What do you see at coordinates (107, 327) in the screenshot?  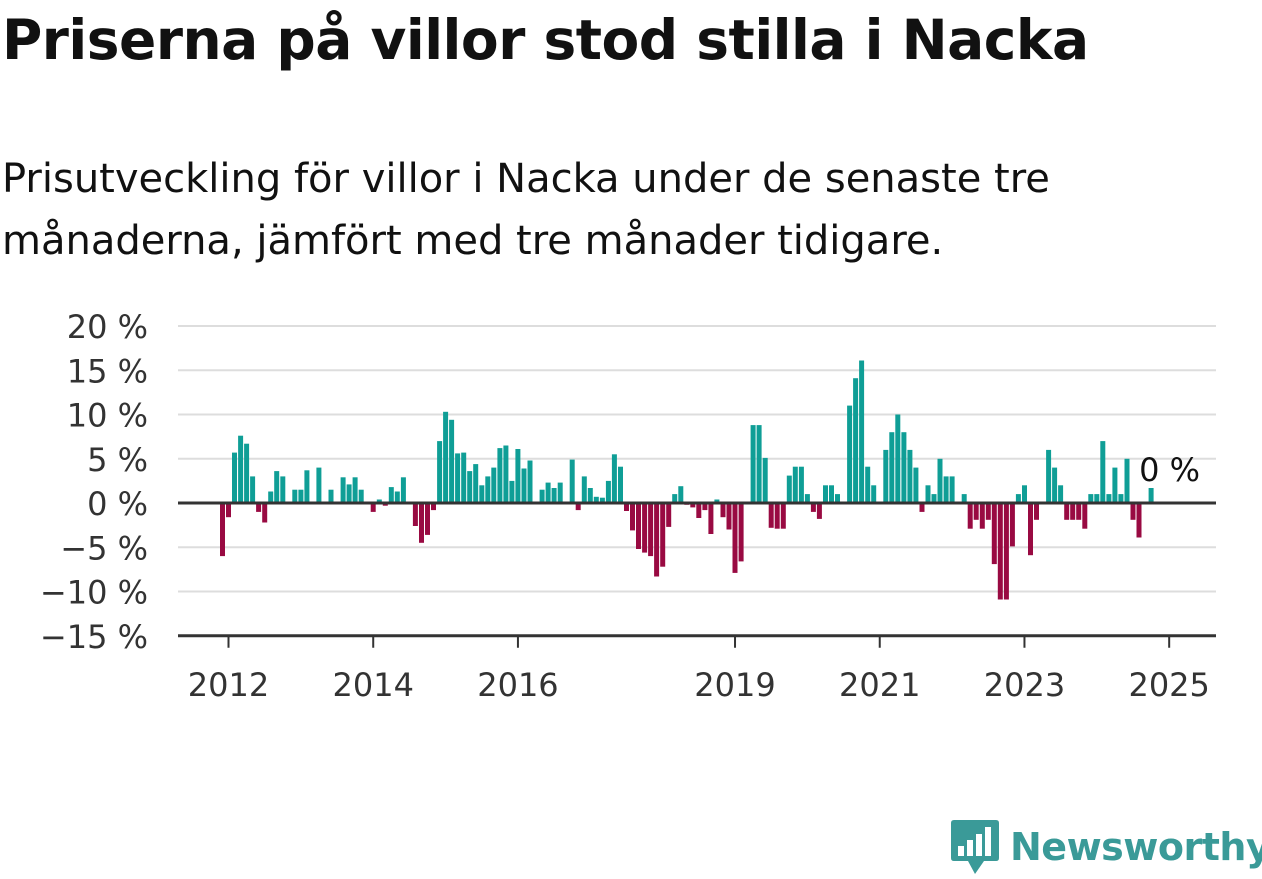 I see `y-tick-label: 20 %` at bounding box center [107, 327].